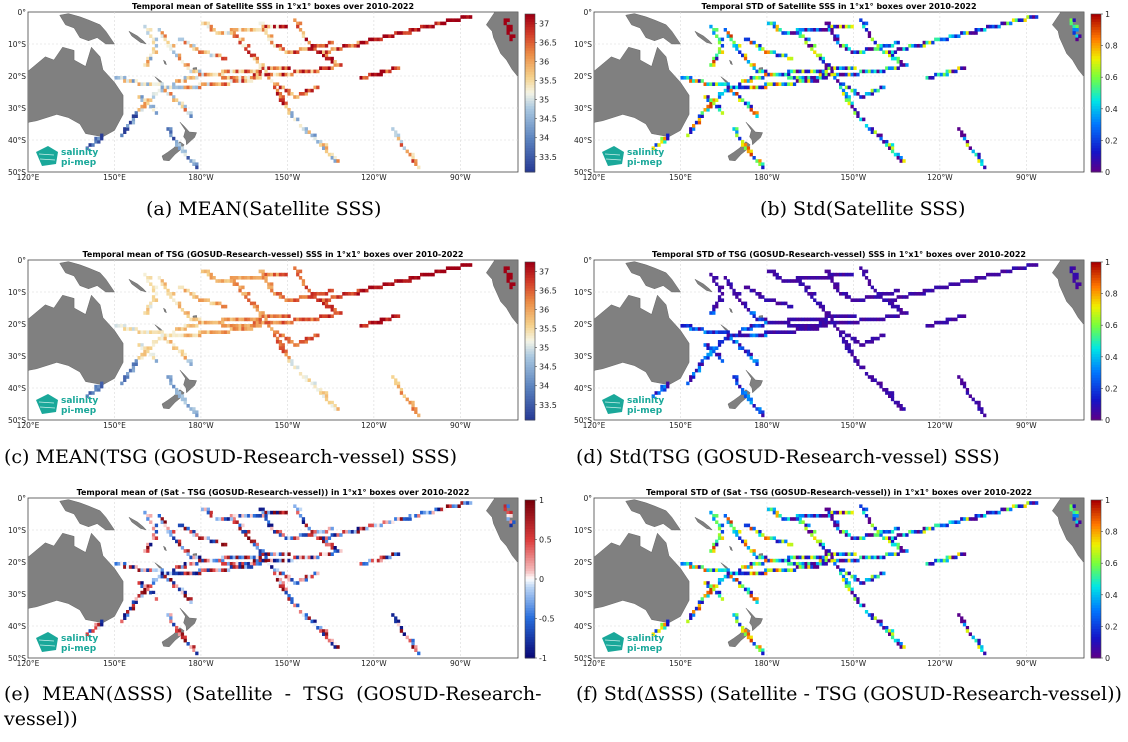  I want to click on lat-tick-label: 10°S, so click(583, 292).